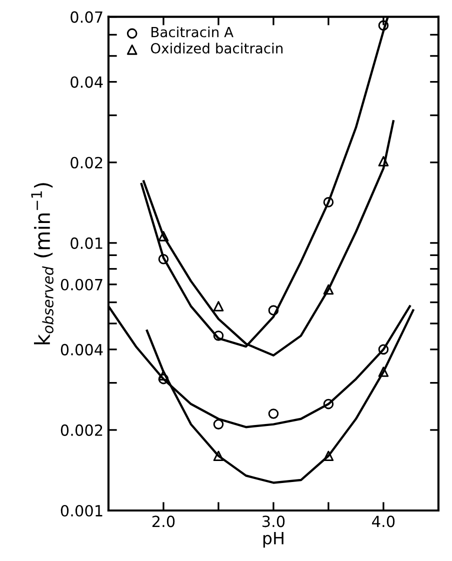  I want to click on y-tick-label: 0.004, so click(81, 350).